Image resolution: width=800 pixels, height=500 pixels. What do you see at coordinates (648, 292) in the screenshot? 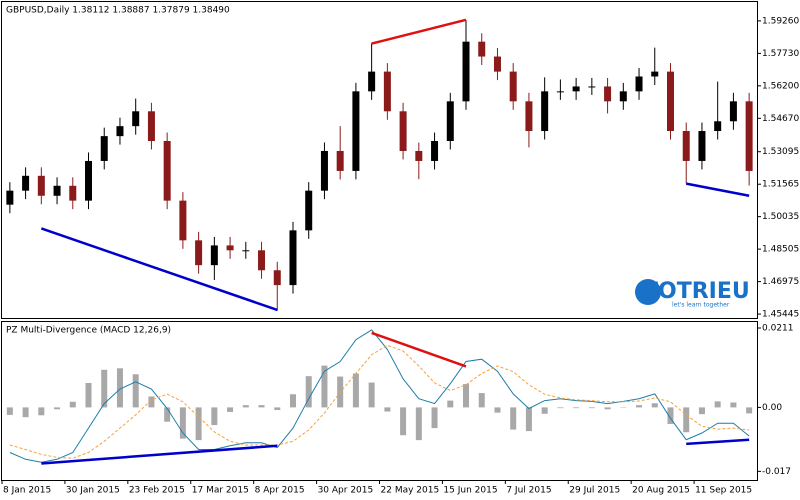
I see `logo-icon` at bounding box center [648, 292].